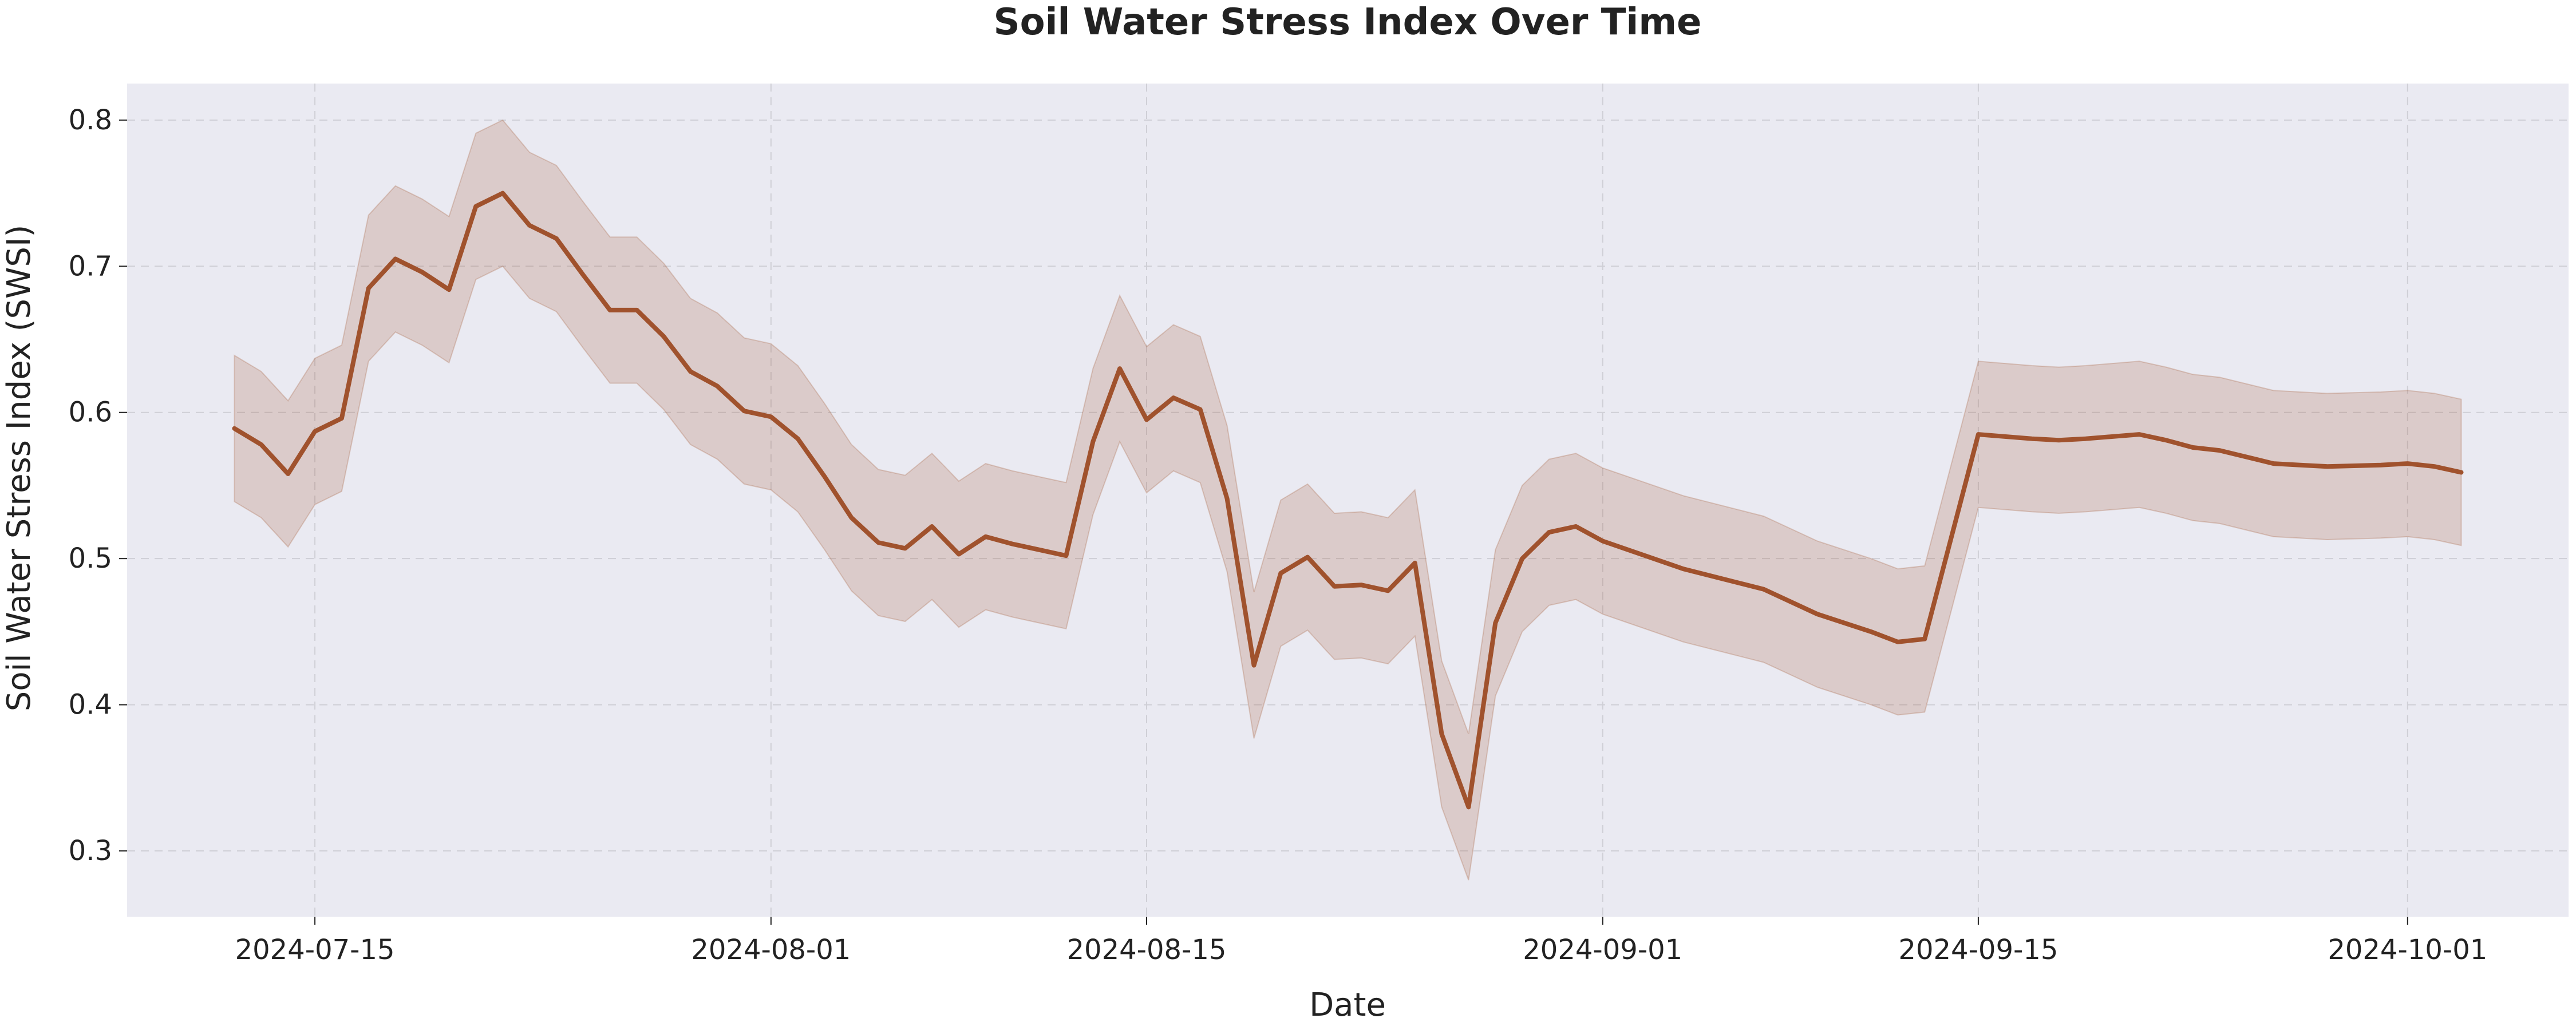 The height and width of the screenshot is (1030, 2576). What do you see at coordinates (1602, 950) in the screenshot?
I see `x-tick-label: 2024-09-01` at bounding box center [1602, 950].